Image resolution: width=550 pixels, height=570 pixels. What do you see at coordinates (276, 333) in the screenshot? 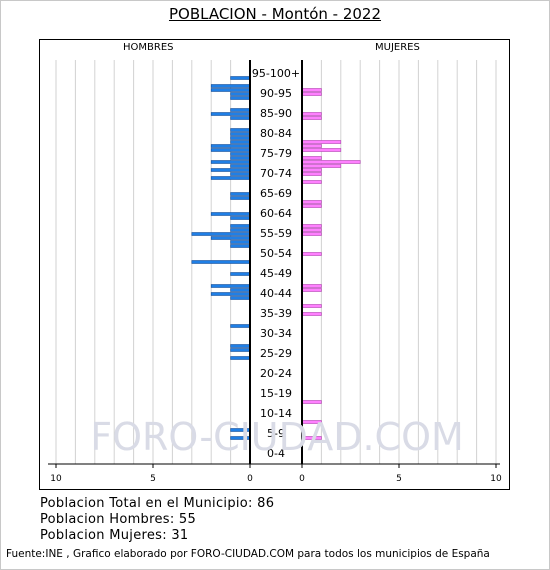
I see `age-group-label: 30-34` at bounding box center [276, 333].